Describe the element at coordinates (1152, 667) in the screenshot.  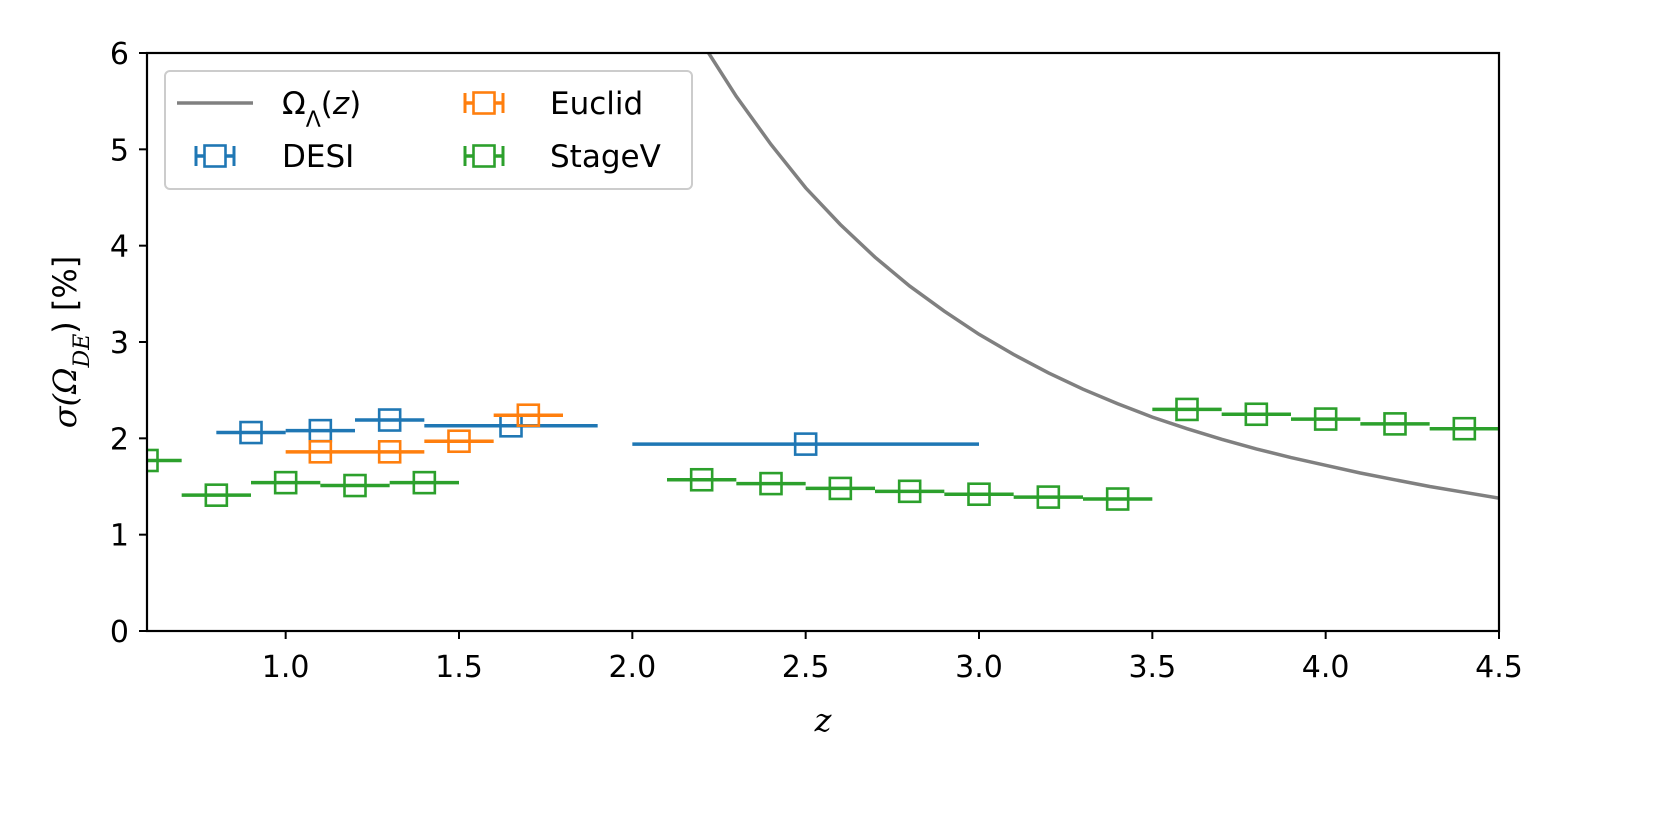
I see `x-tick-label: 3.5` at that location.